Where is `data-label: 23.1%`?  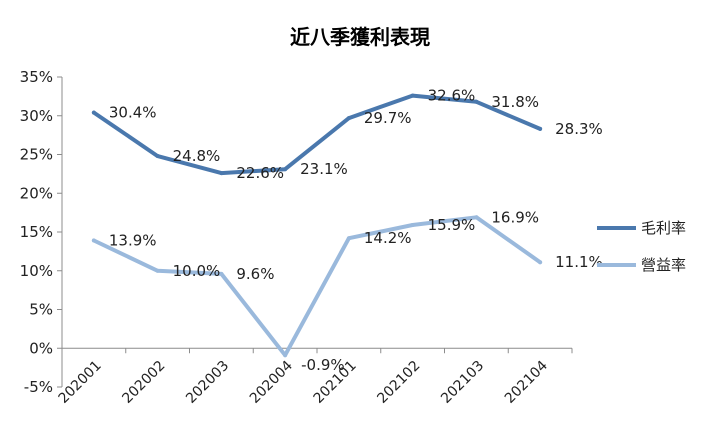
data-label: 23.1% is located at coordinates (324, 169).